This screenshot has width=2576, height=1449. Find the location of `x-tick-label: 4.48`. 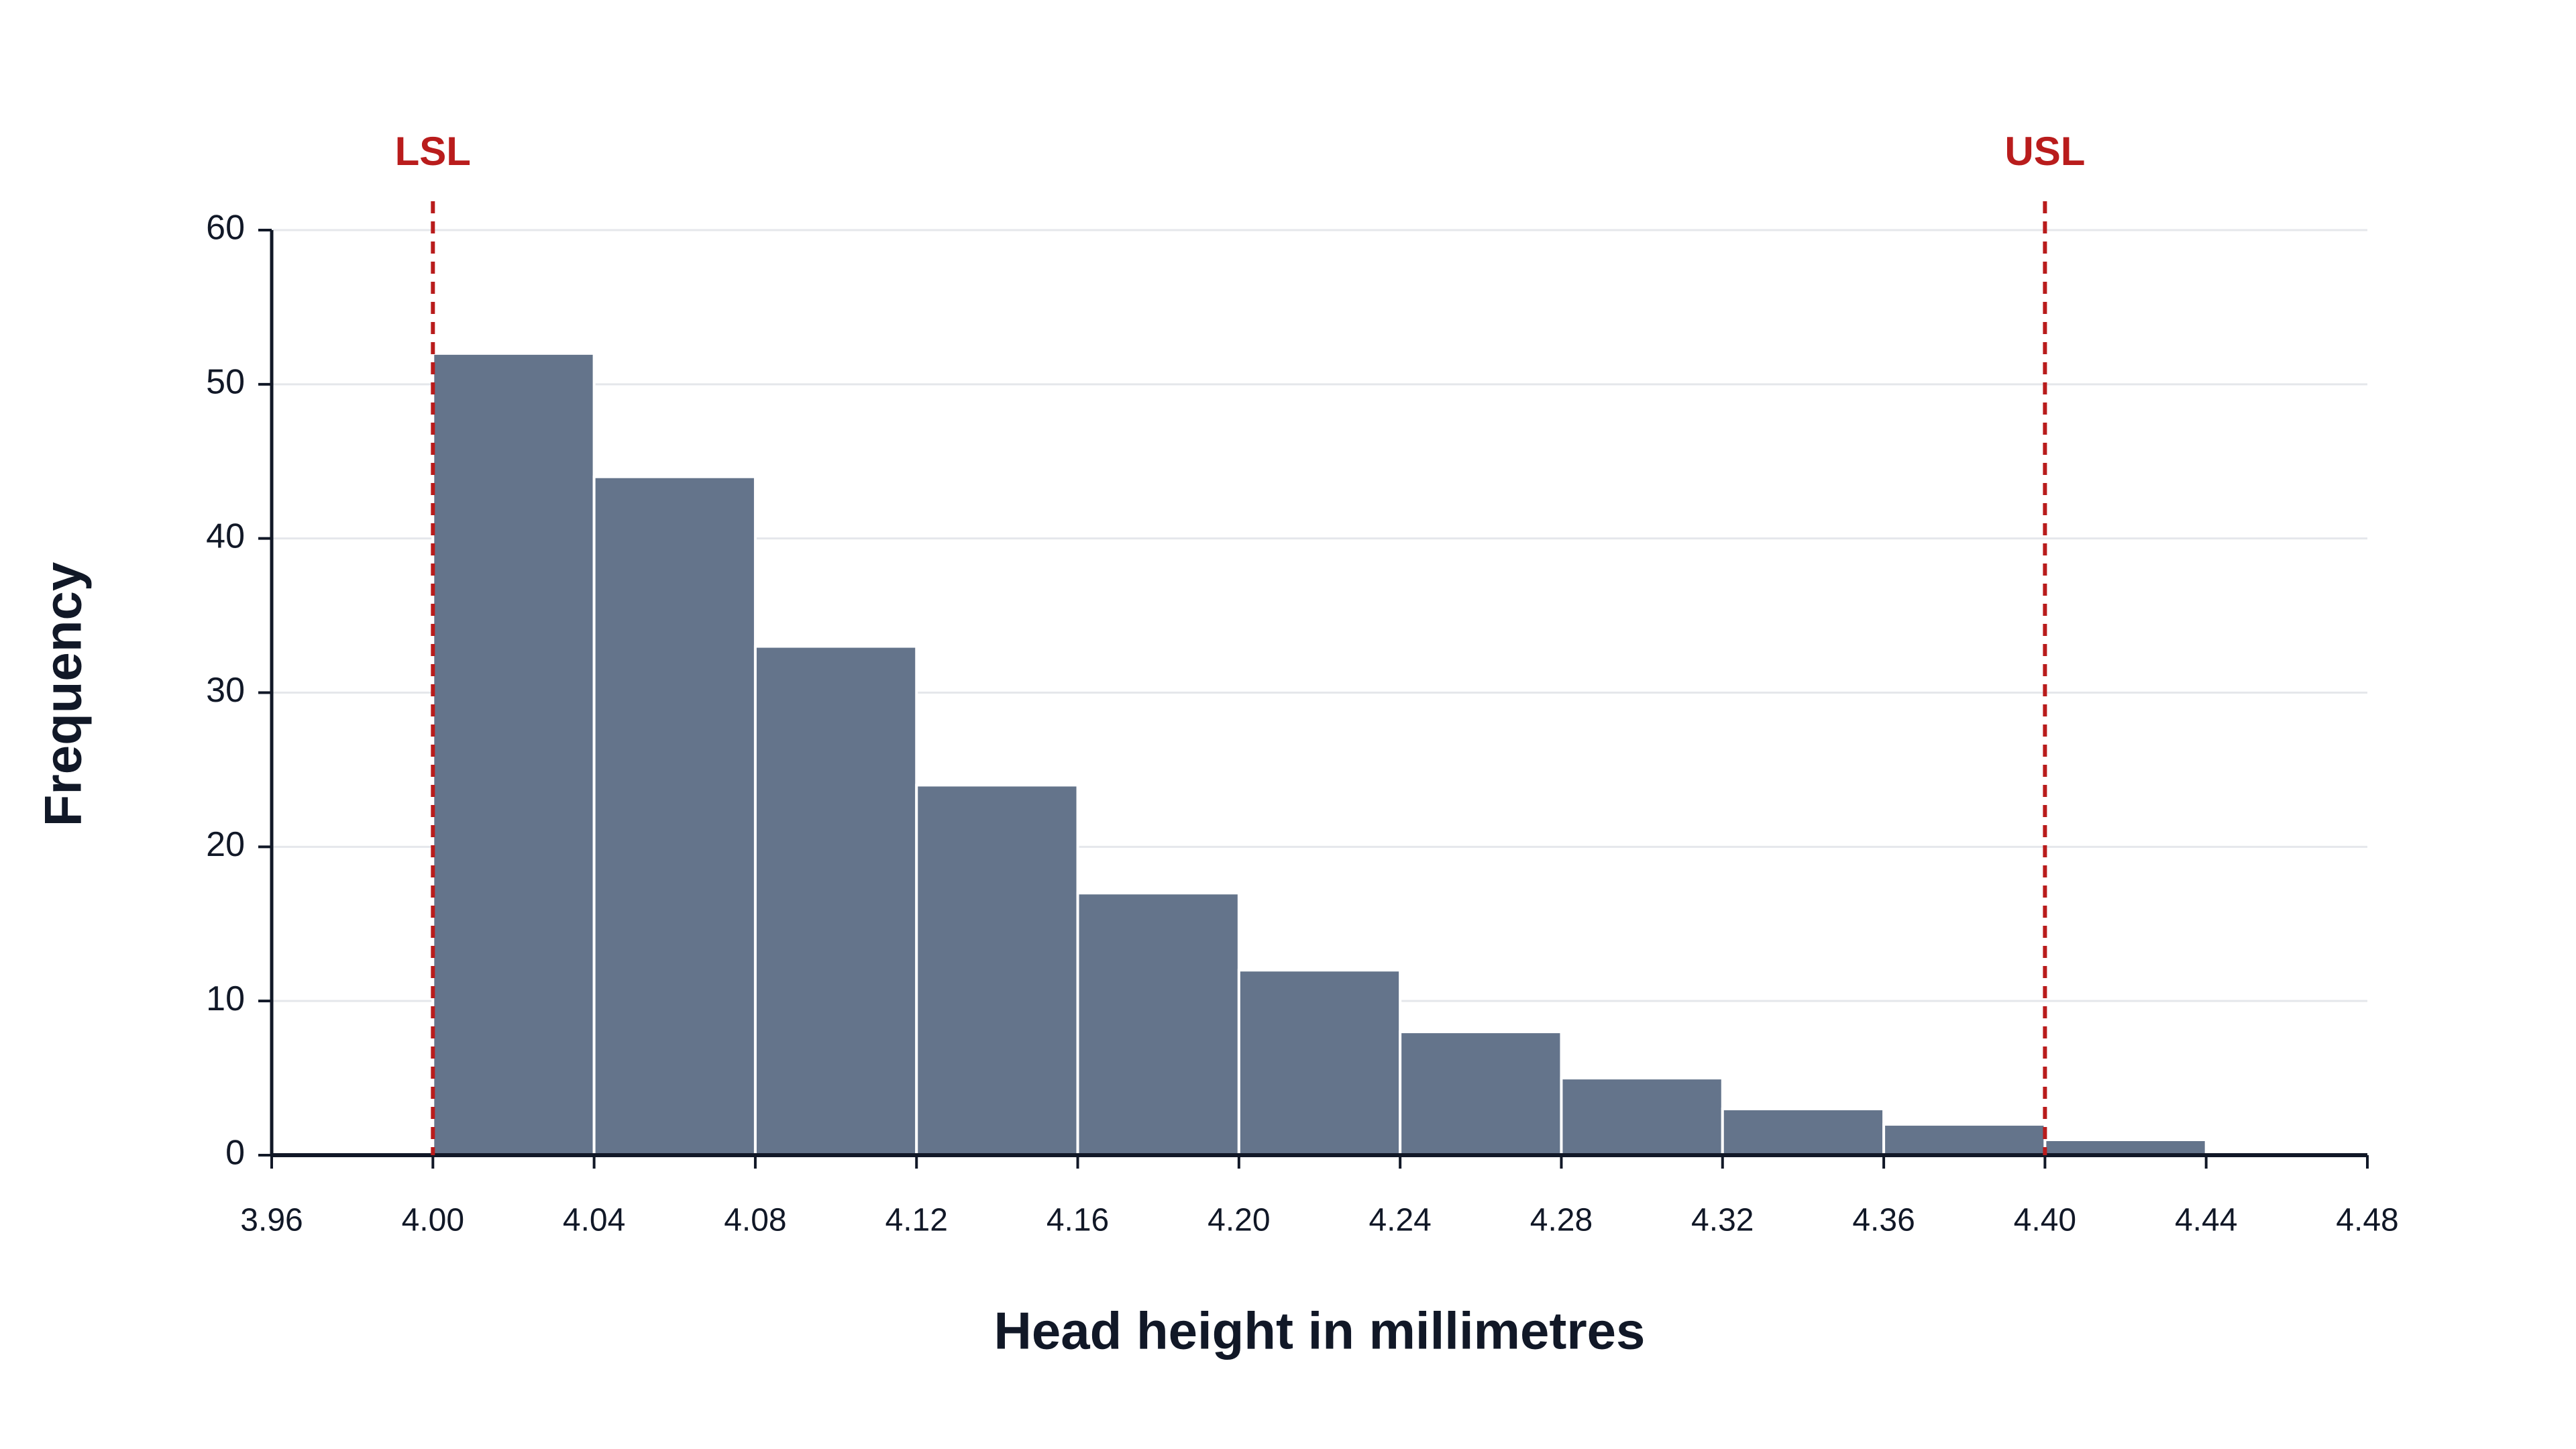

x-tick-label: 4.48 is located at coordinates (2367, 1220).